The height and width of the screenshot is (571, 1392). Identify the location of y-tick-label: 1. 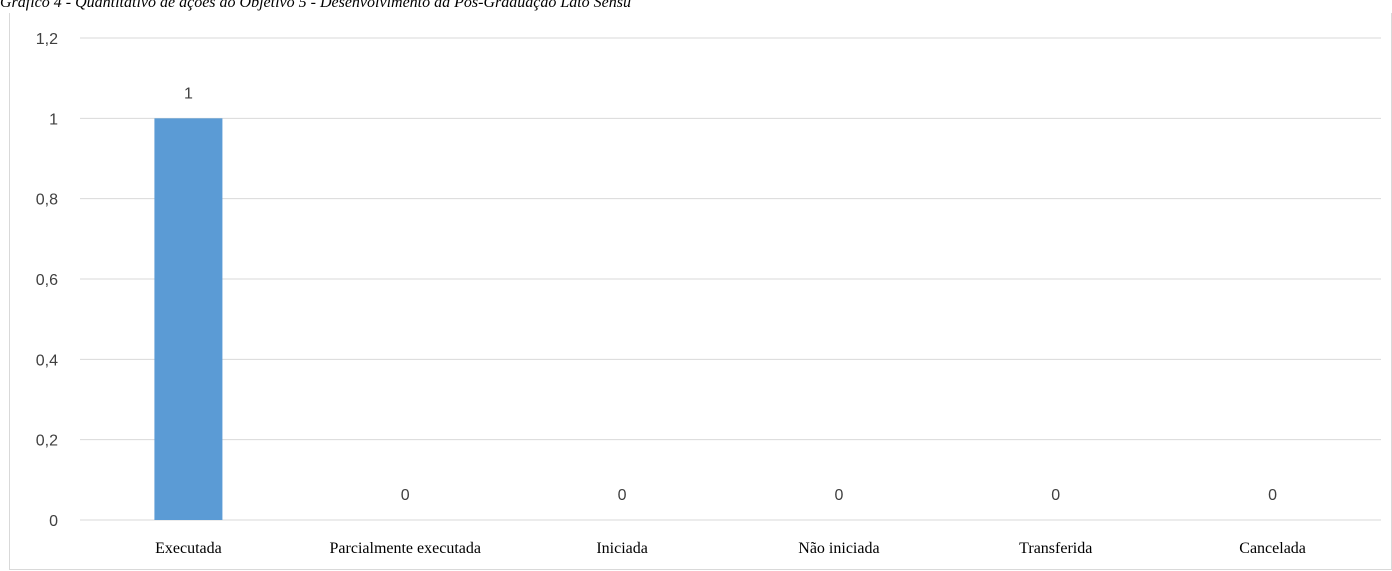
(53, 119).